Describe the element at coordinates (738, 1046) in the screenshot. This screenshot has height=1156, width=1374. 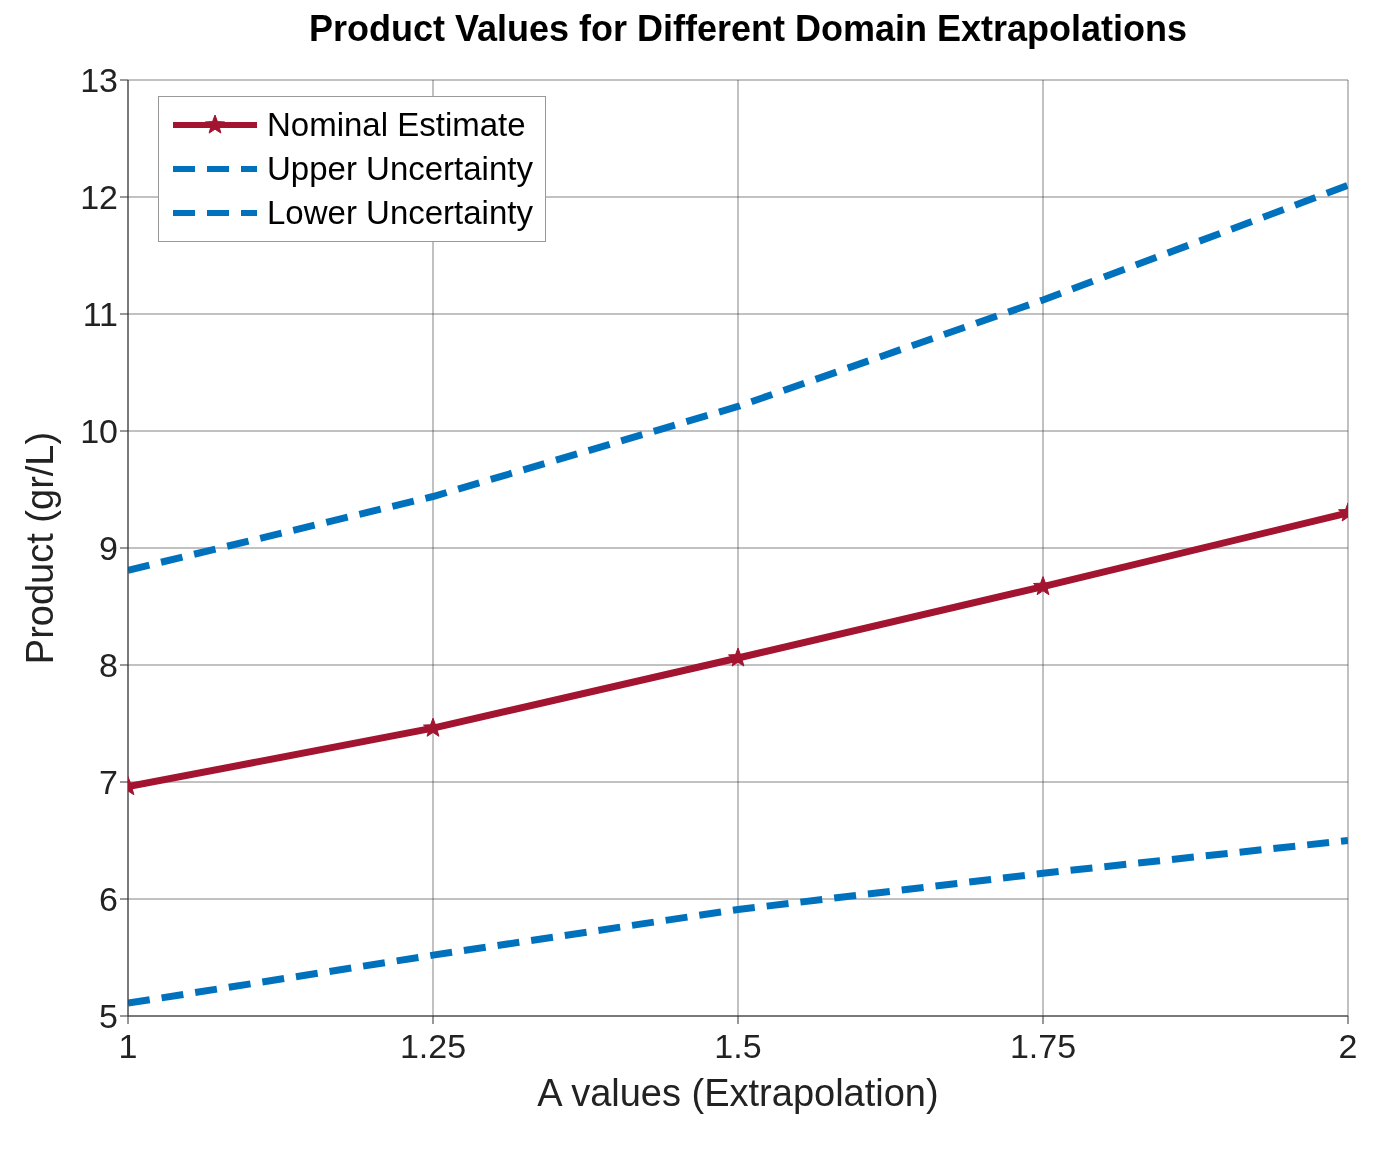
I see `x-tick-label: 1.5` at that location.